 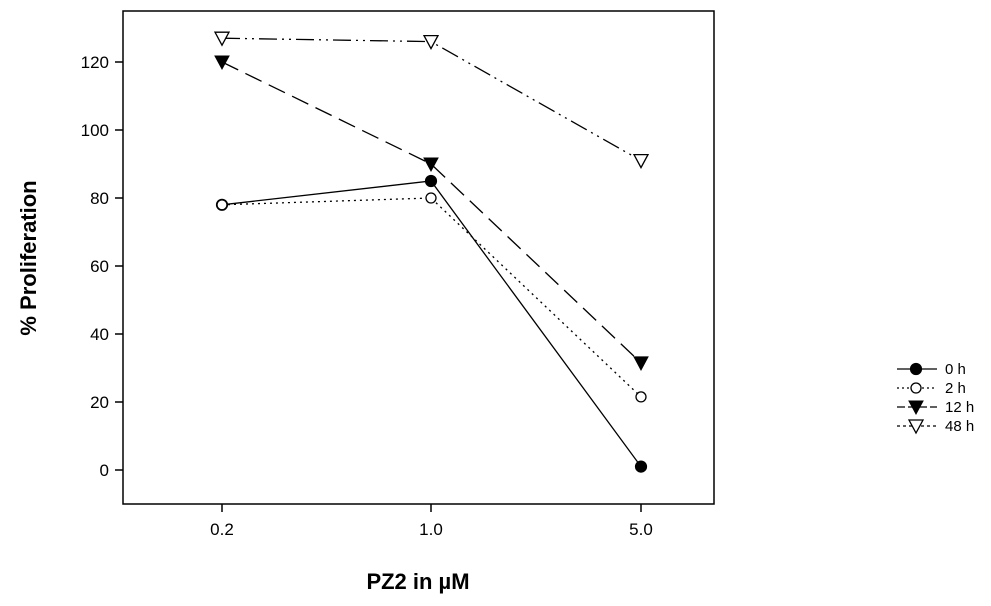 I want to click on x-tick-label: 0.2, so click(x=222, y=529).